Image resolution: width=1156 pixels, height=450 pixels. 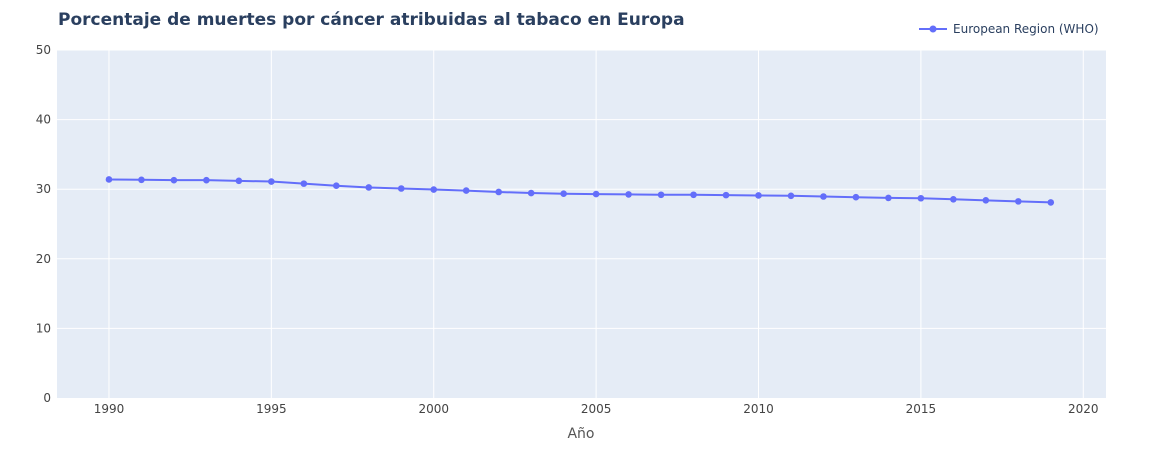 I want to click on y-tick-label: 10, so click(x=43, y=328).